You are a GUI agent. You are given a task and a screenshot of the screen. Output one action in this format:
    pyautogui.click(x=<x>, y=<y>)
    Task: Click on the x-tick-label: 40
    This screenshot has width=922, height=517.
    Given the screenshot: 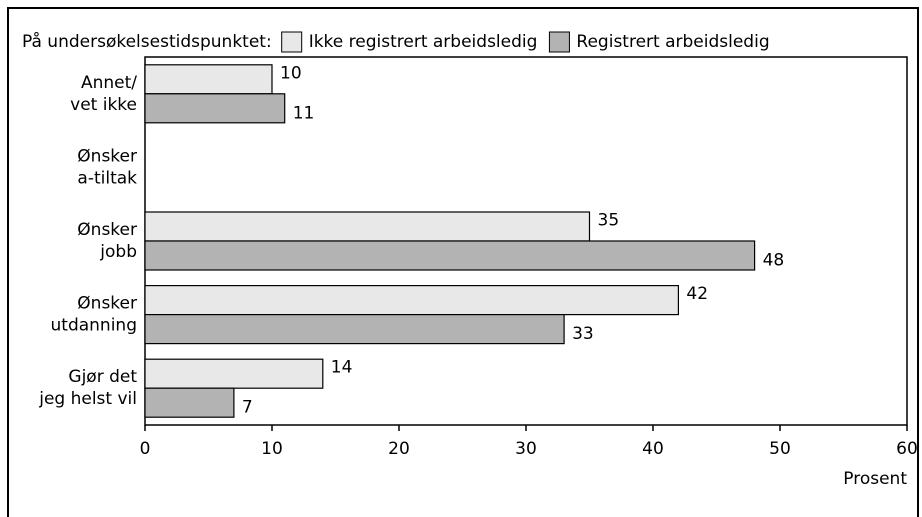 What is the action you would take?
    pyautogui.click(x=653, y=449)
    